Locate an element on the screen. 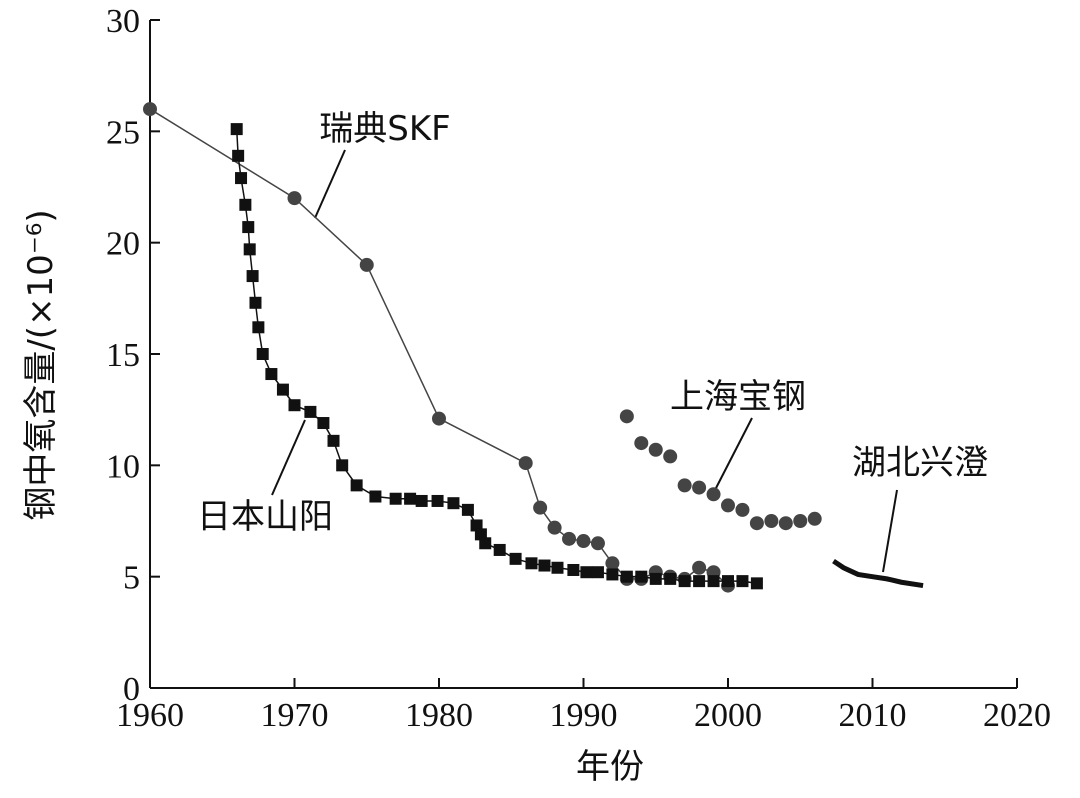  x-tick-label: 2010 is located at coordinates (873, 715).